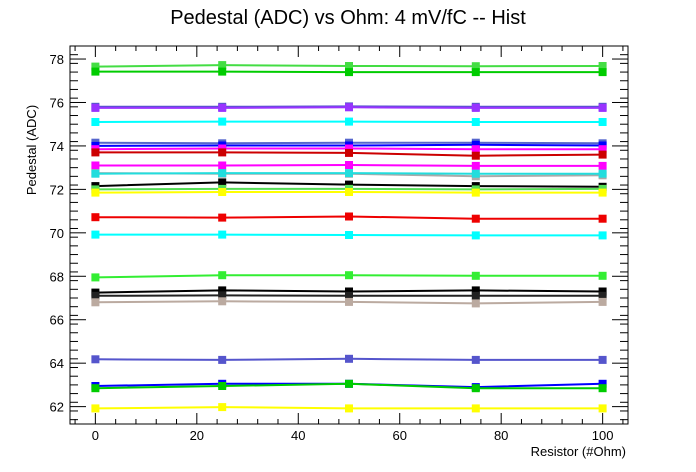  What do you see at coordinates (57, 320) in the screenshot?
I see `y-tick-label: 66` at bounding box center [57, 320].